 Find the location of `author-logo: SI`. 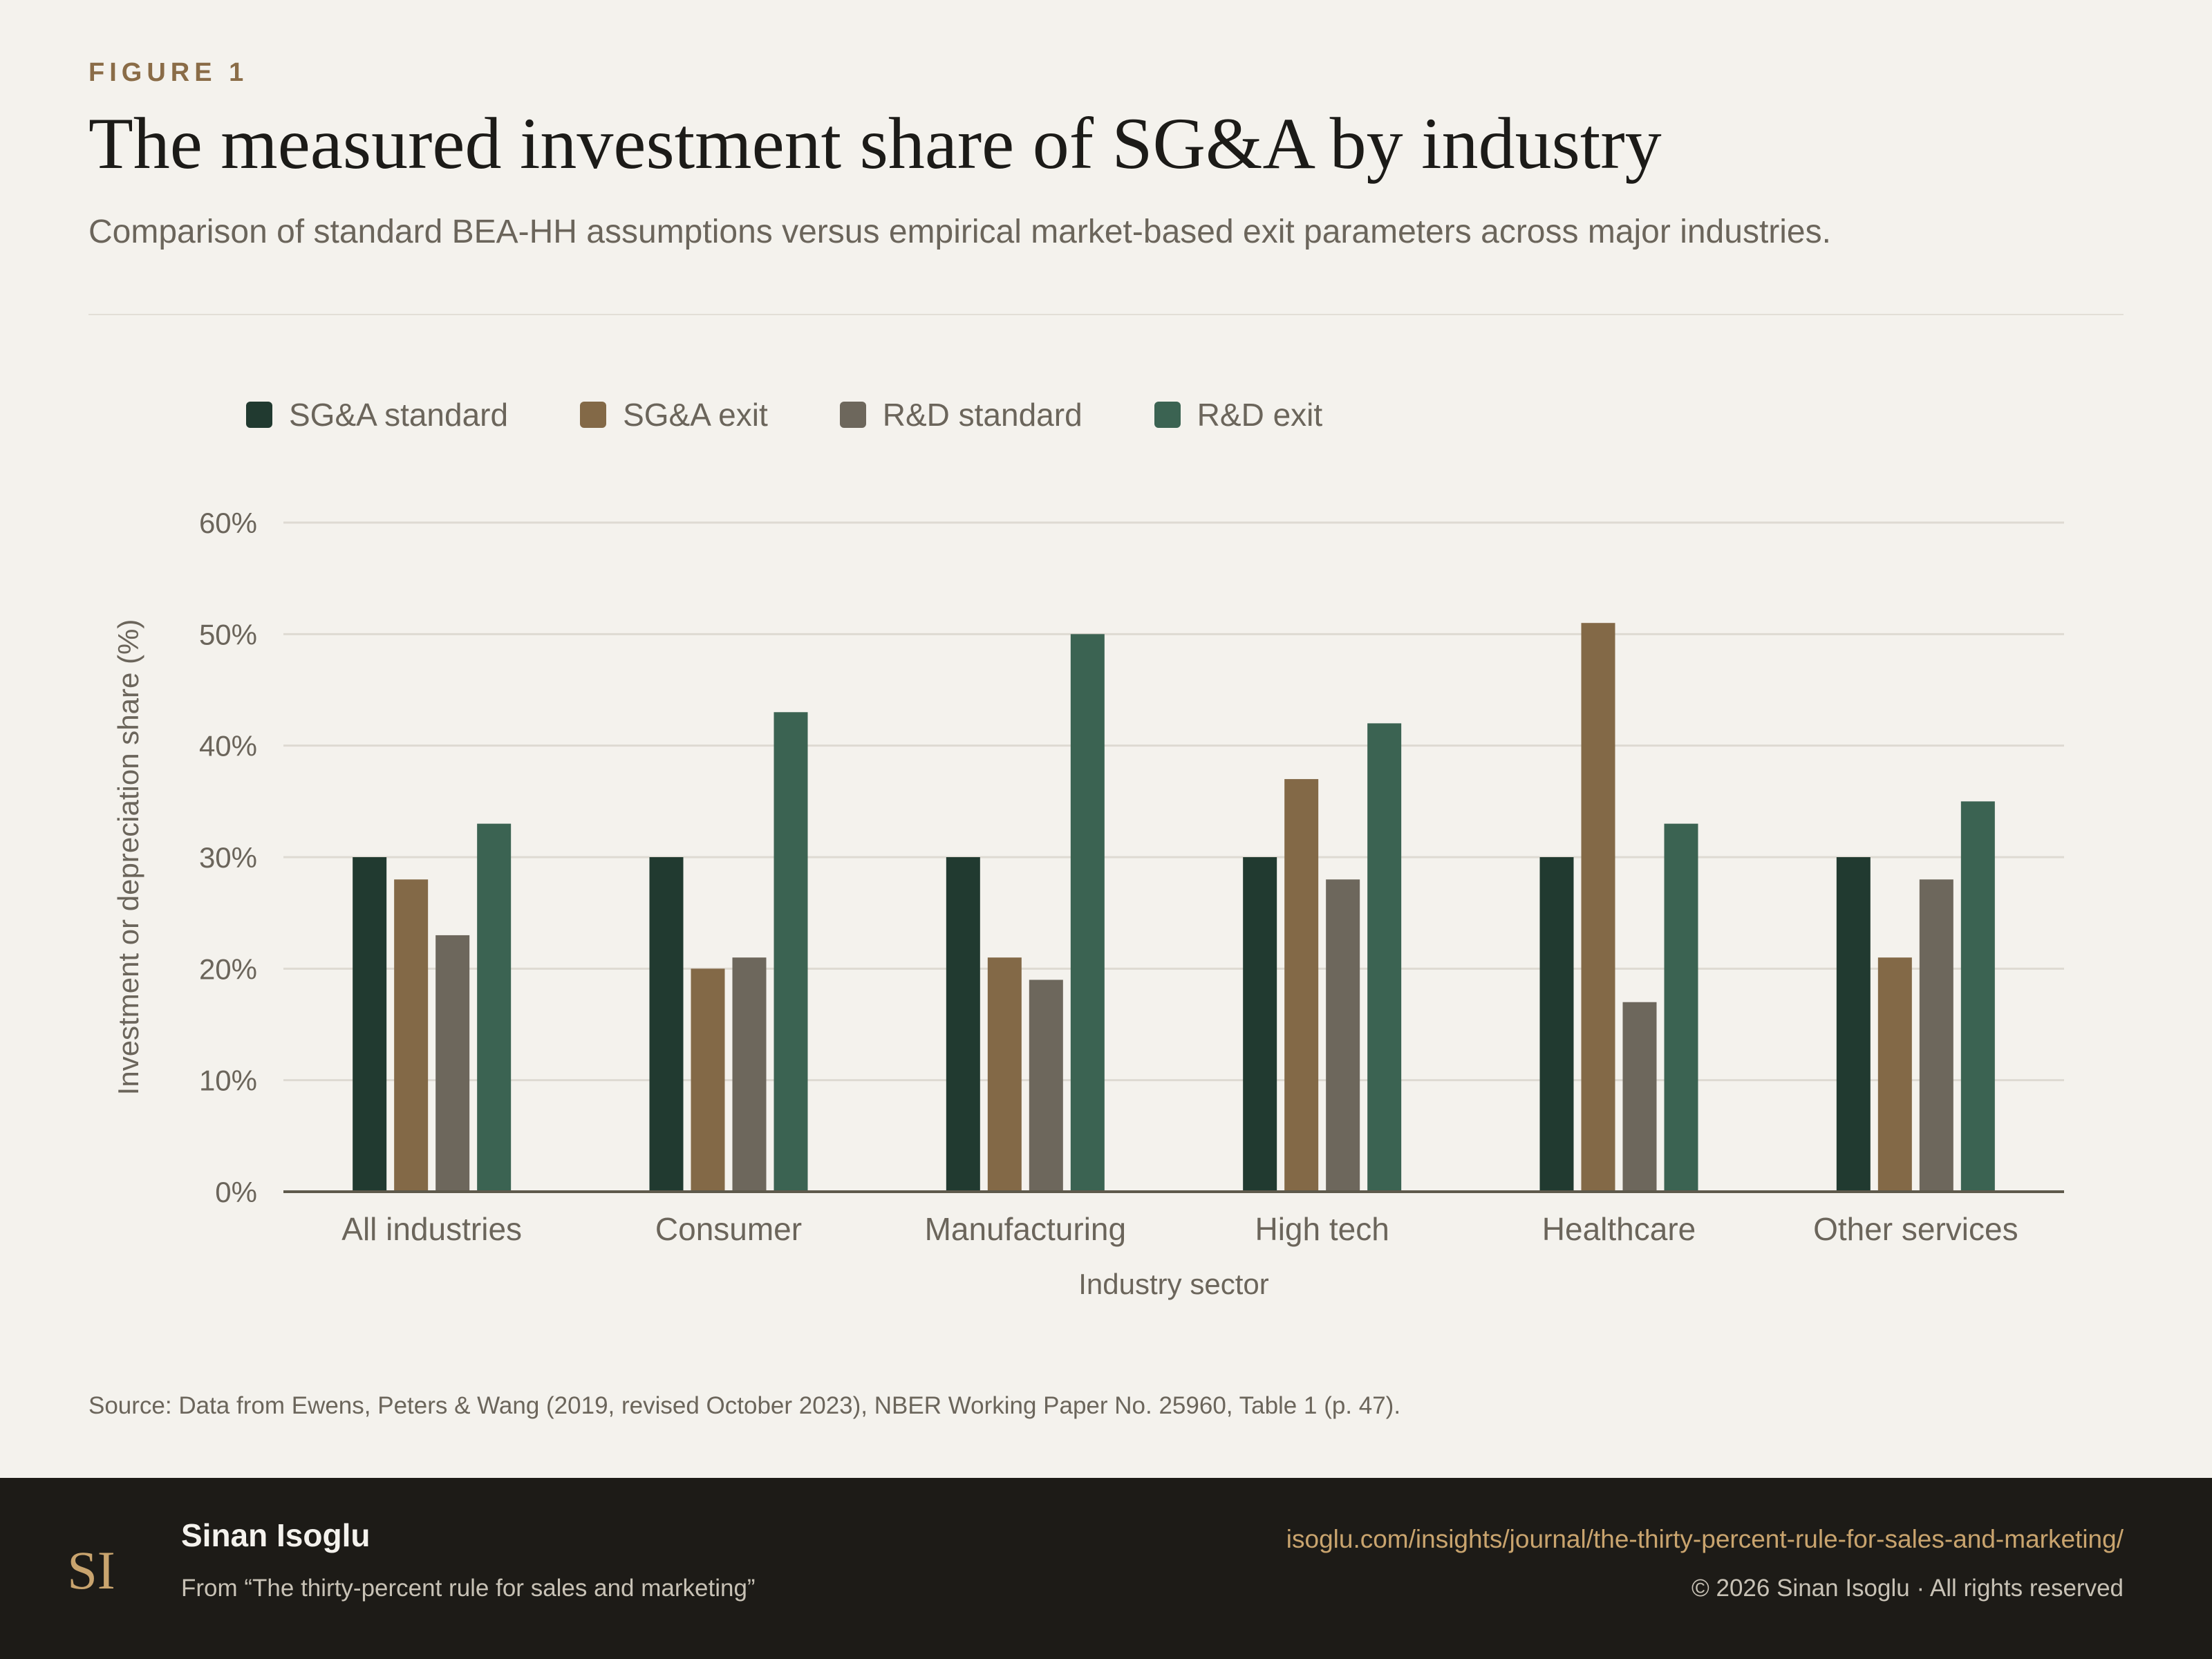

author-logo: SI is located at coordinates (91, 1570).